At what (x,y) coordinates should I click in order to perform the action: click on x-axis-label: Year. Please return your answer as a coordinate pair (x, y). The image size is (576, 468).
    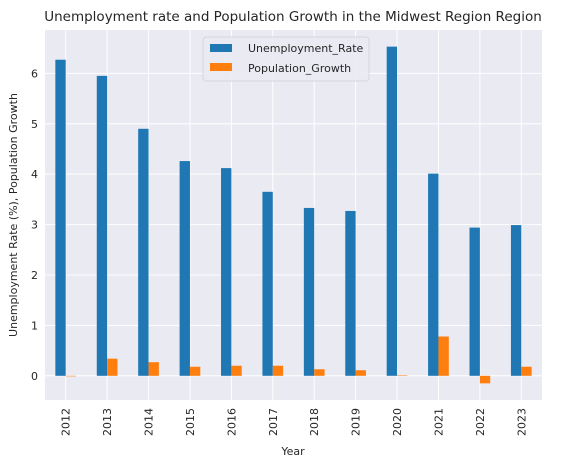
    Looking at the image, I should click on (292, 451).